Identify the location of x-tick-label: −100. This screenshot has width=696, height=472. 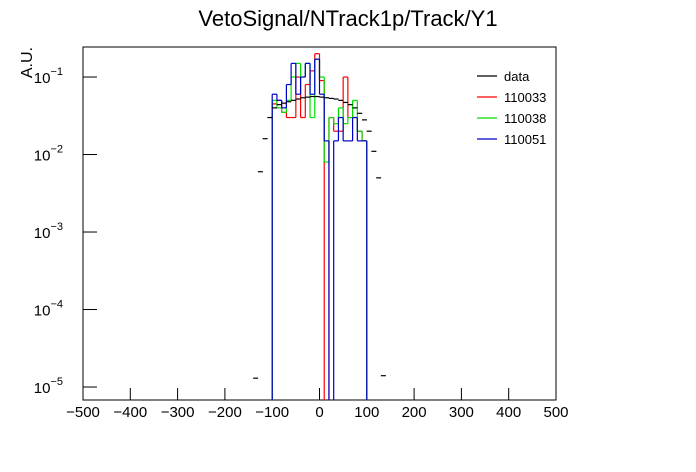
(272, 412).